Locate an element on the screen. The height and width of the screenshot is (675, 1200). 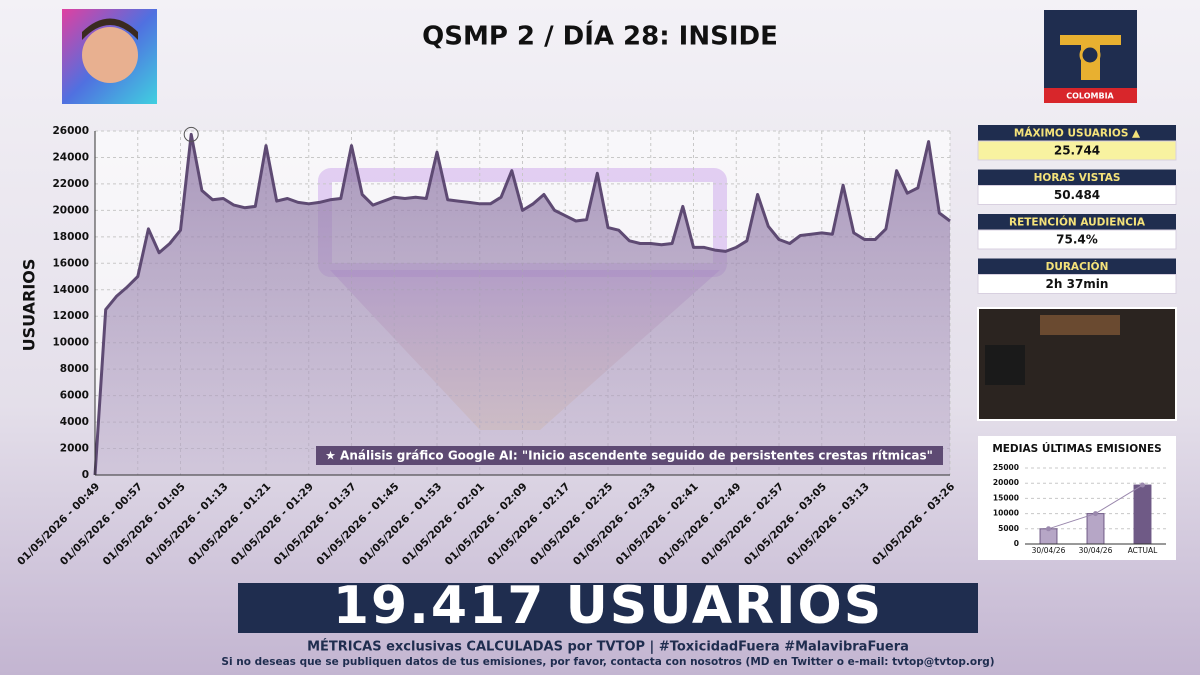
mini-chart-title: MEDIAS ÚLTIMAS EMISIONES is located at coordinates (1076, 448).